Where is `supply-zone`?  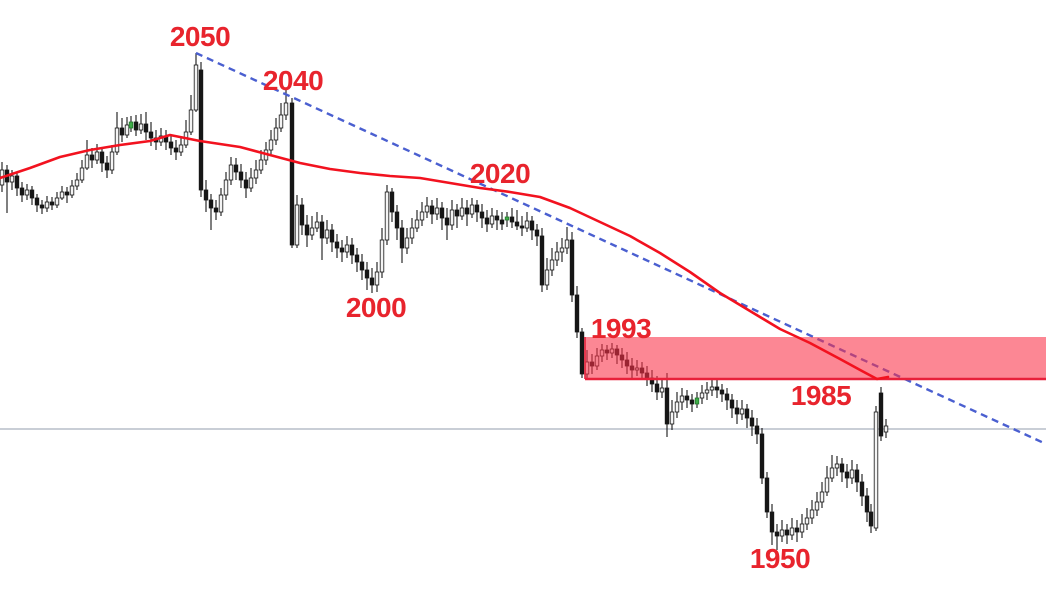 supply-zone is located at coordinates (815, 358).